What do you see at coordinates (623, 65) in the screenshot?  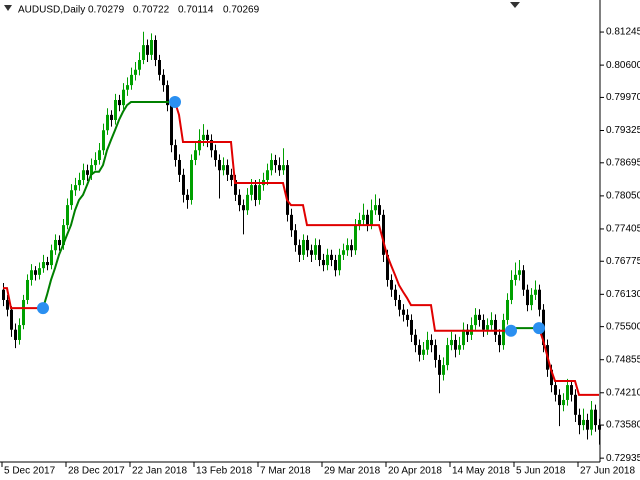 I see `y-tick-label: 0.80600` at bounding box center [623, 65].